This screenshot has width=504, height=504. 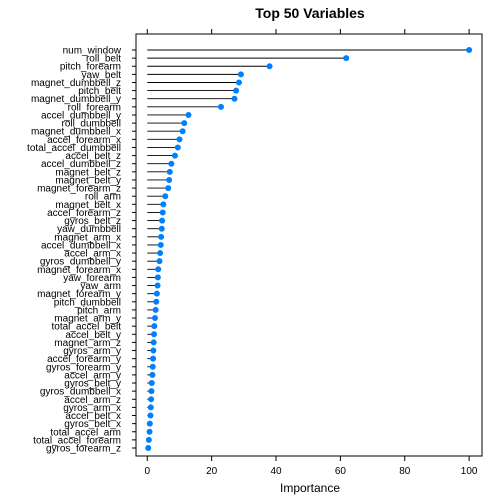 I want to click on category-label: magnet_forearm_y, so click(x=79, y=294).